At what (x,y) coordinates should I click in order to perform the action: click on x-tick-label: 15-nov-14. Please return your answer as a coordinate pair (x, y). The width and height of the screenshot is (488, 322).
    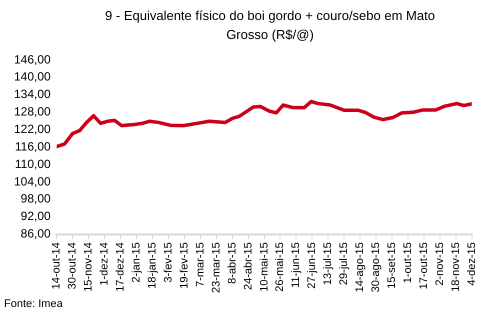
    Looking at the image, I should click on (88, 267).